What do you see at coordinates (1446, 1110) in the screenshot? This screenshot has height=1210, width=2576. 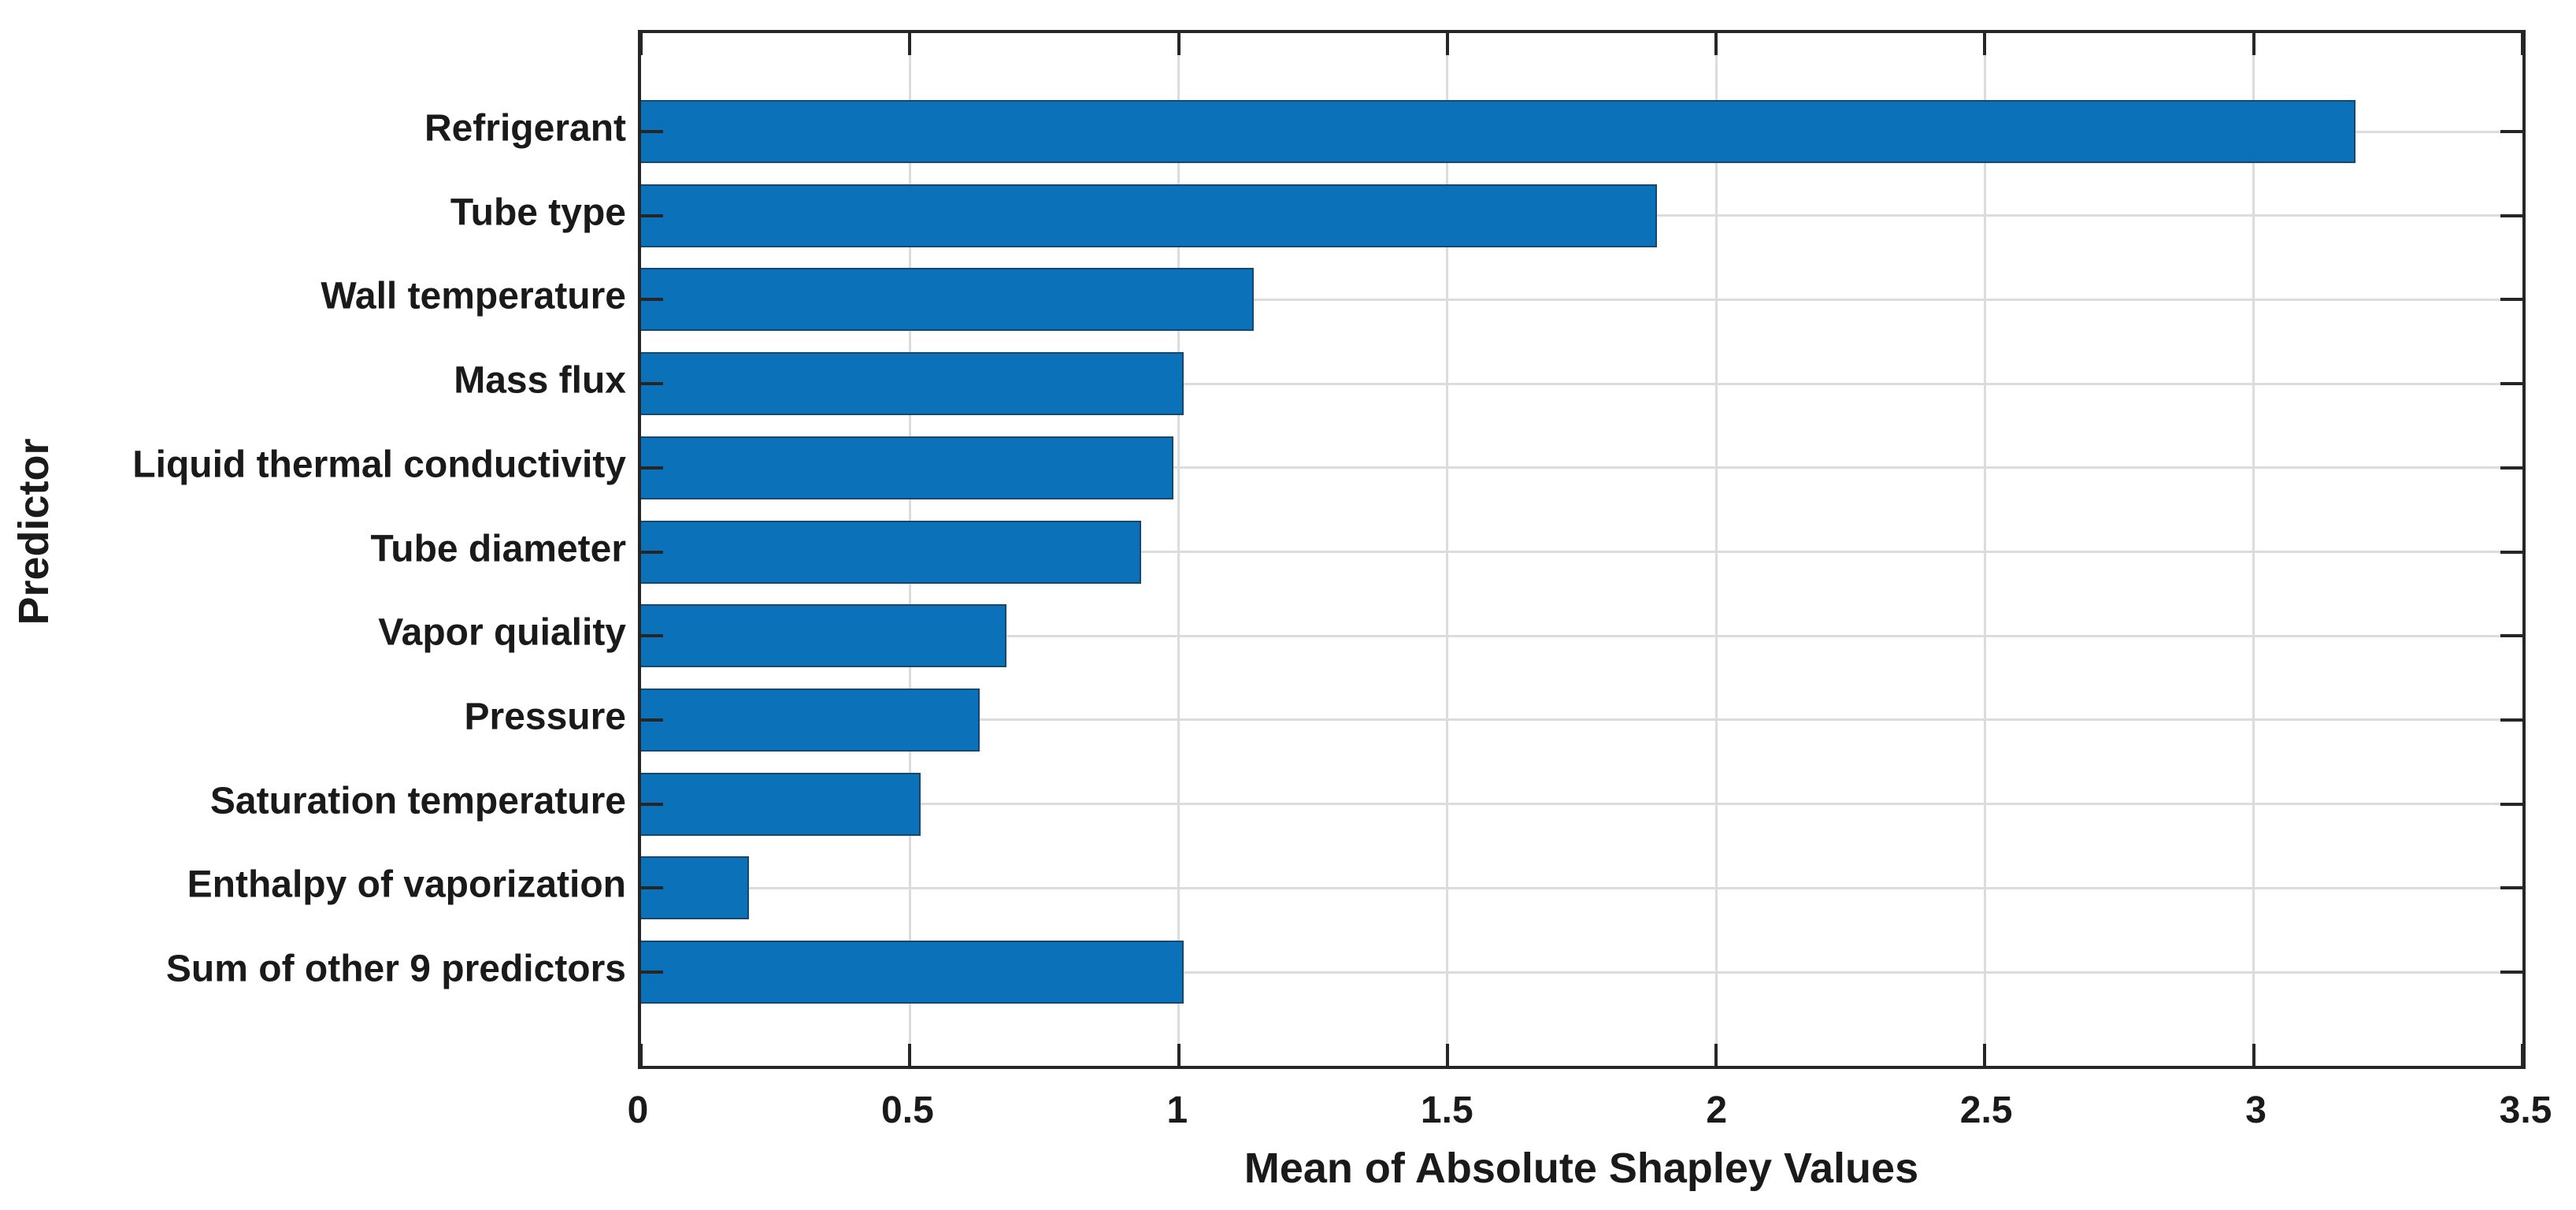 I see `x-tick-label: 1.5` at bounding box center [1446, 1110].